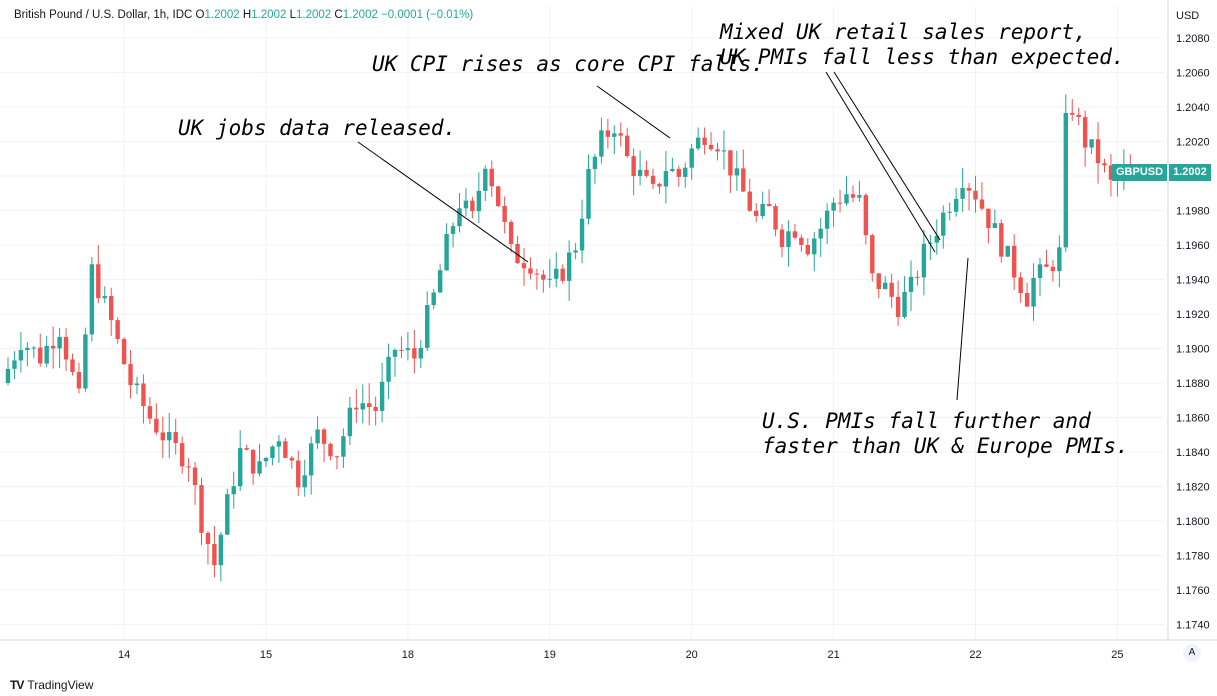  Describe the element at coordinates (60, 685) in the screenshot. I see `brand-name: TradingView` at that location.